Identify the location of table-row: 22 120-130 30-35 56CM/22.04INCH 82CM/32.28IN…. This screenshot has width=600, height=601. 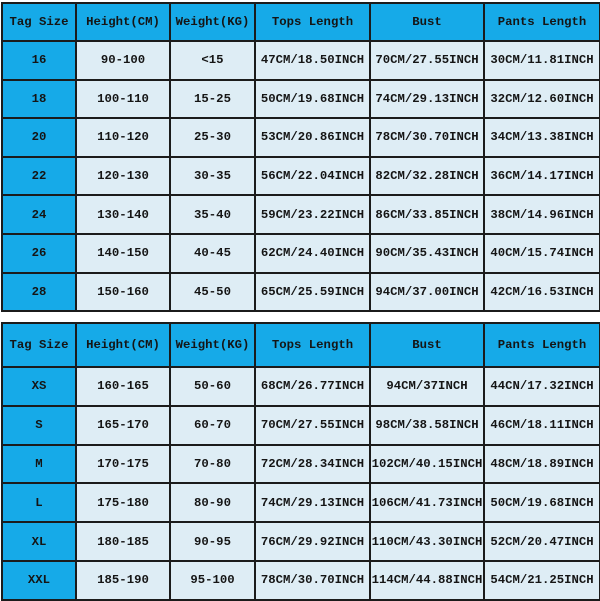
(300, 176).